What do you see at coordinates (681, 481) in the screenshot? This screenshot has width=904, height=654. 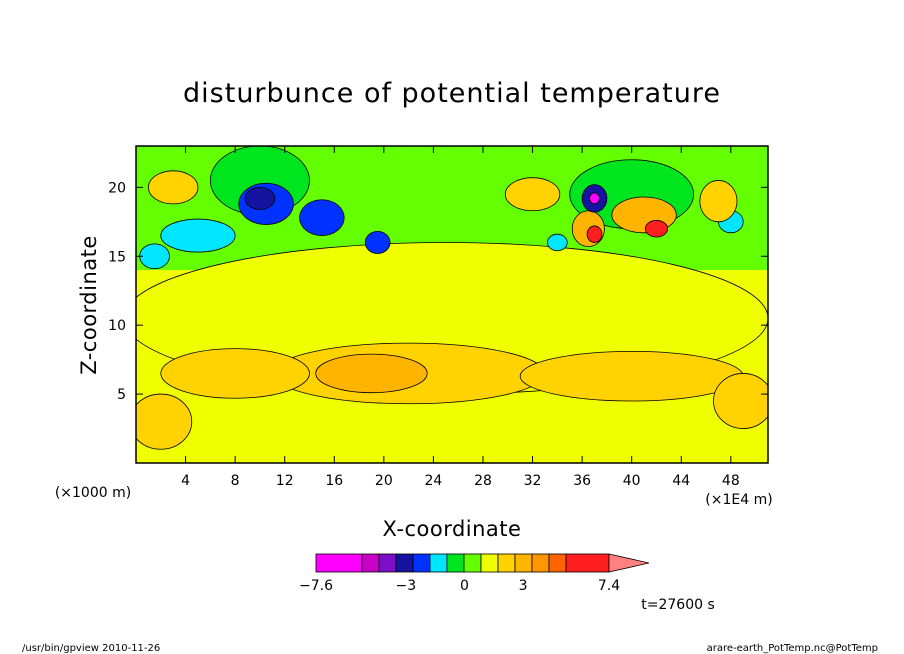 I see `x-tick-label: 44` at bounding box center [681, 481].